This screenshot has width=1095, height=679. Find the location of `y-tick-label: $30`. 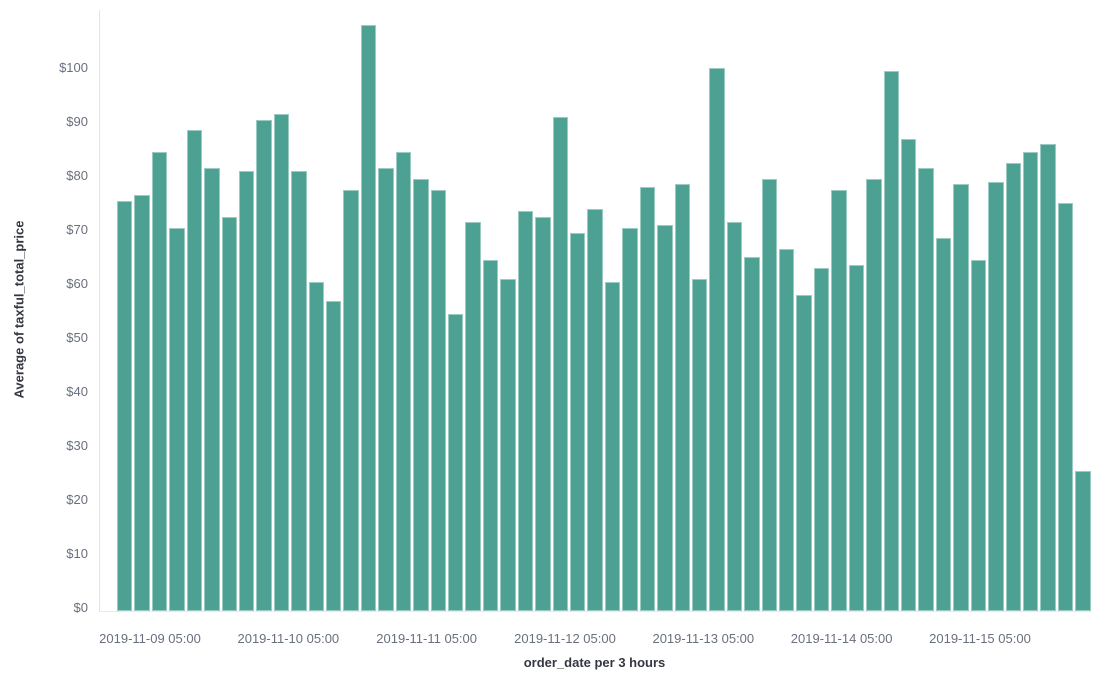

y-tick-label: $30 is located at coordinates (77, 445).